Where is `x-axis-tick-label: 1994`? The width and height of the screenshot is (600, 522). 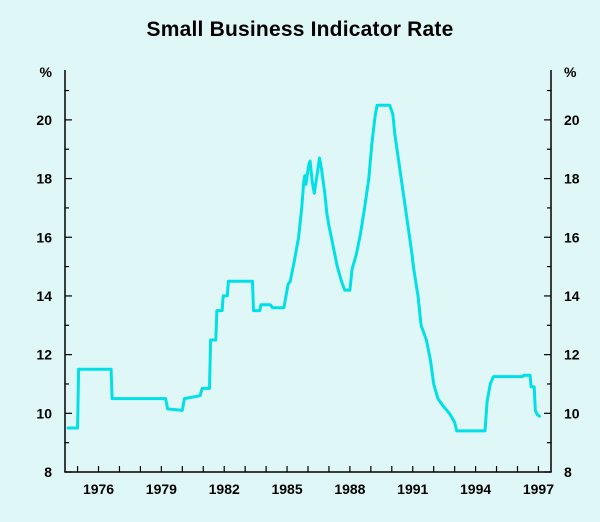 x-axis-tick-label: 1994 is located at coordinates (475, 489).